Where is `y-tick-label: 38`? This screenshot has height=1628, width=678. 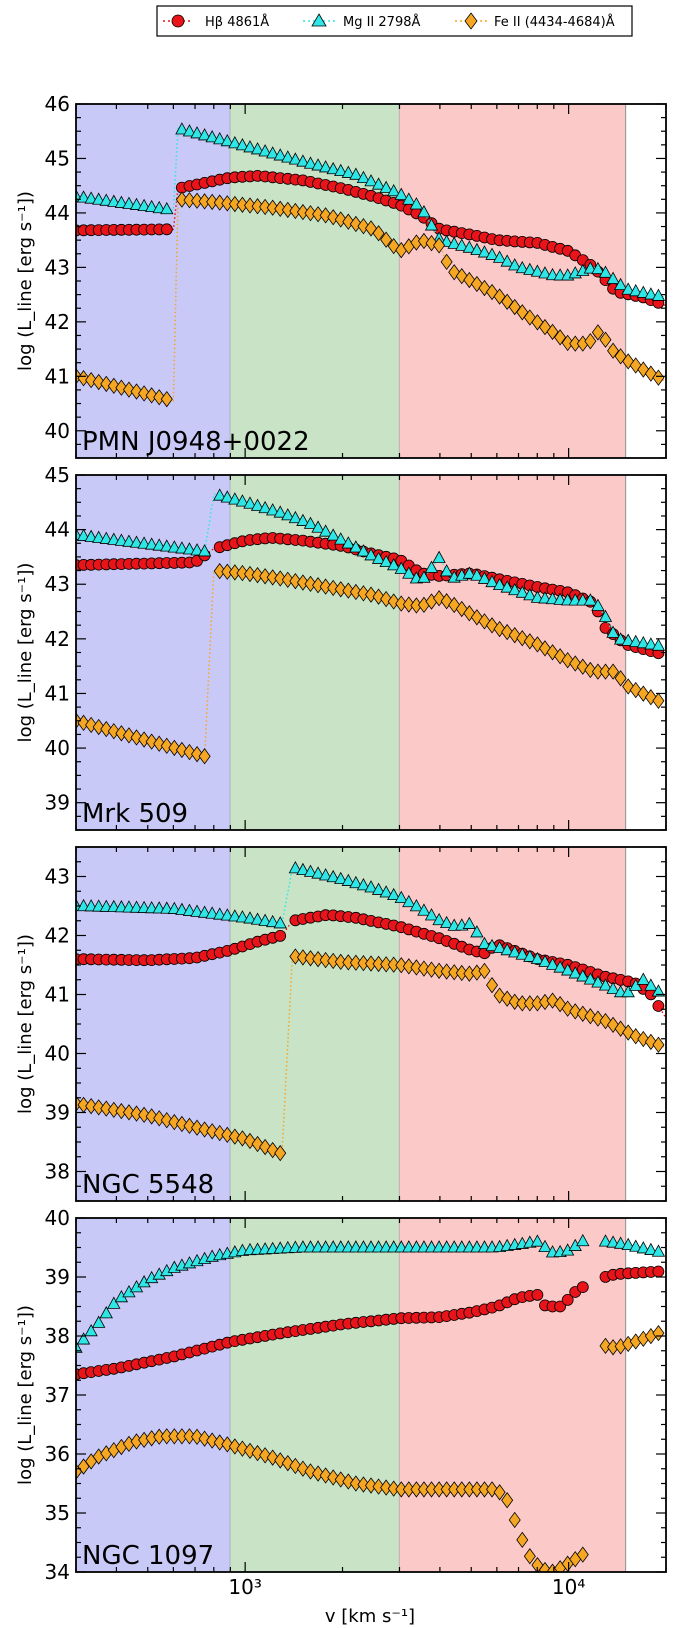 y-tick-label: 38 is located at coordinates (57, 1336).